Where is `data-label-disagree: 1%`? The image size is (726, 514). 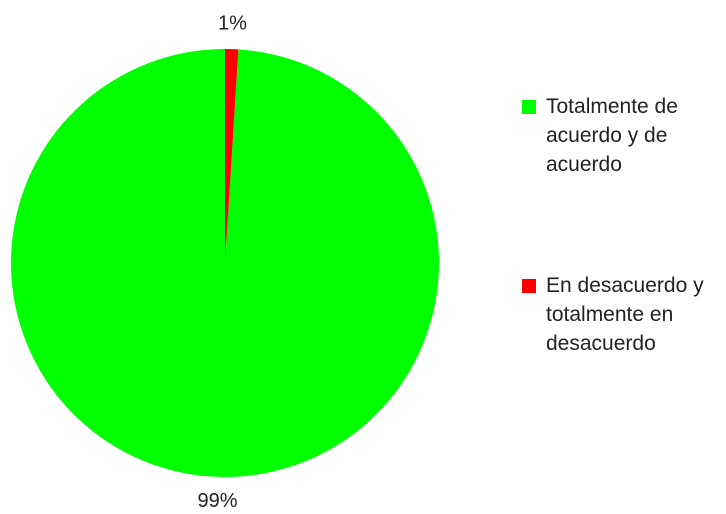
data-label-disagree: 1% is located at coordinates (232, 23).